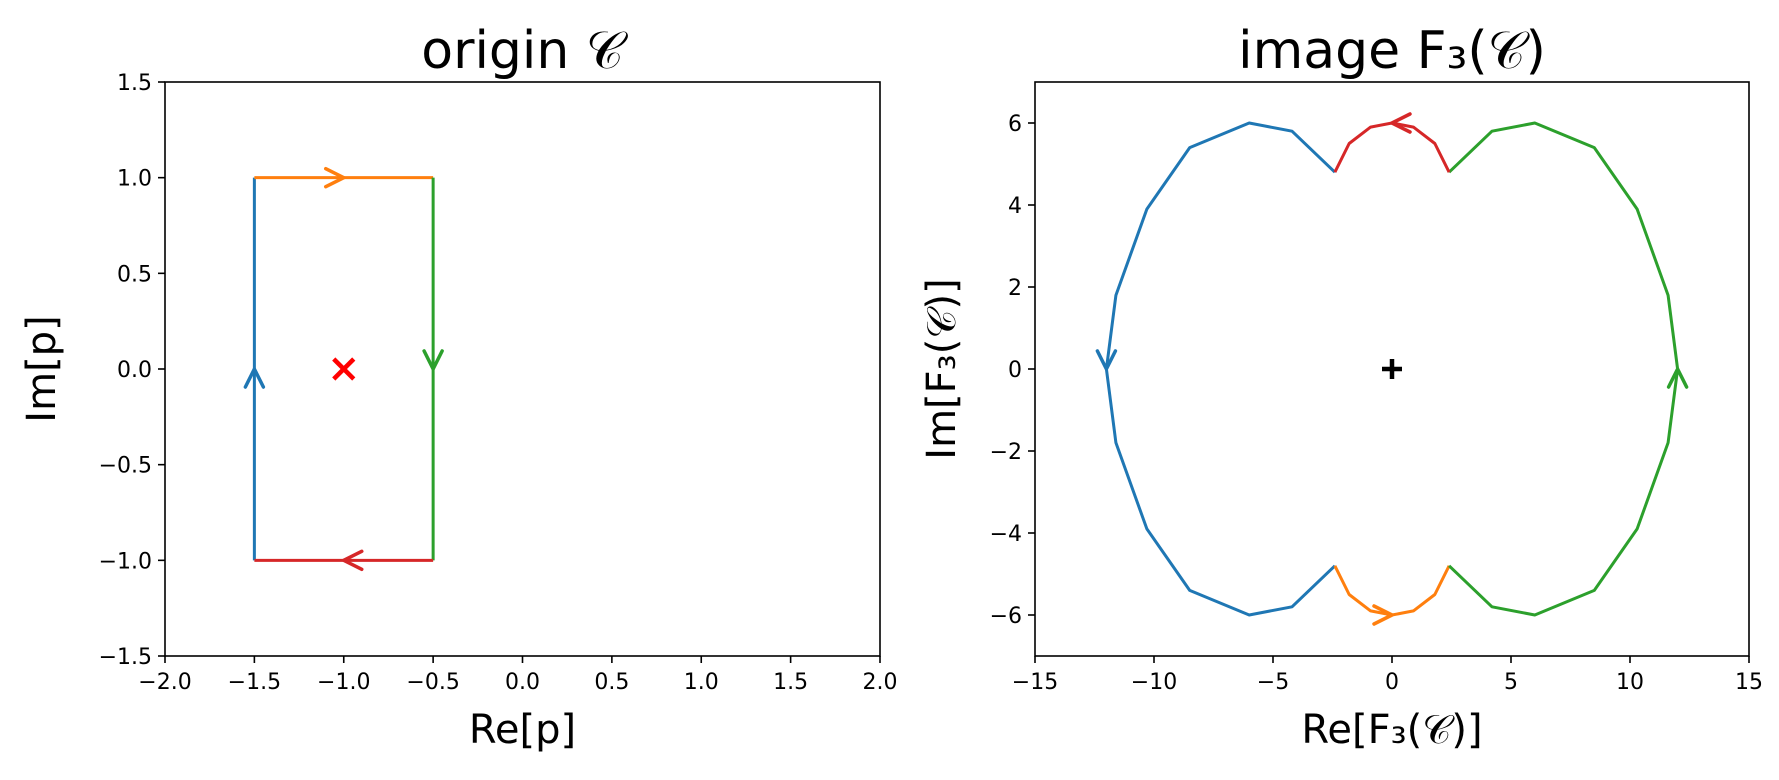 The image size is (1779, 780). Describe the element at coordinates (525, 51) in the screenshot. I see `chart-title: origin 𝒞` at that location.